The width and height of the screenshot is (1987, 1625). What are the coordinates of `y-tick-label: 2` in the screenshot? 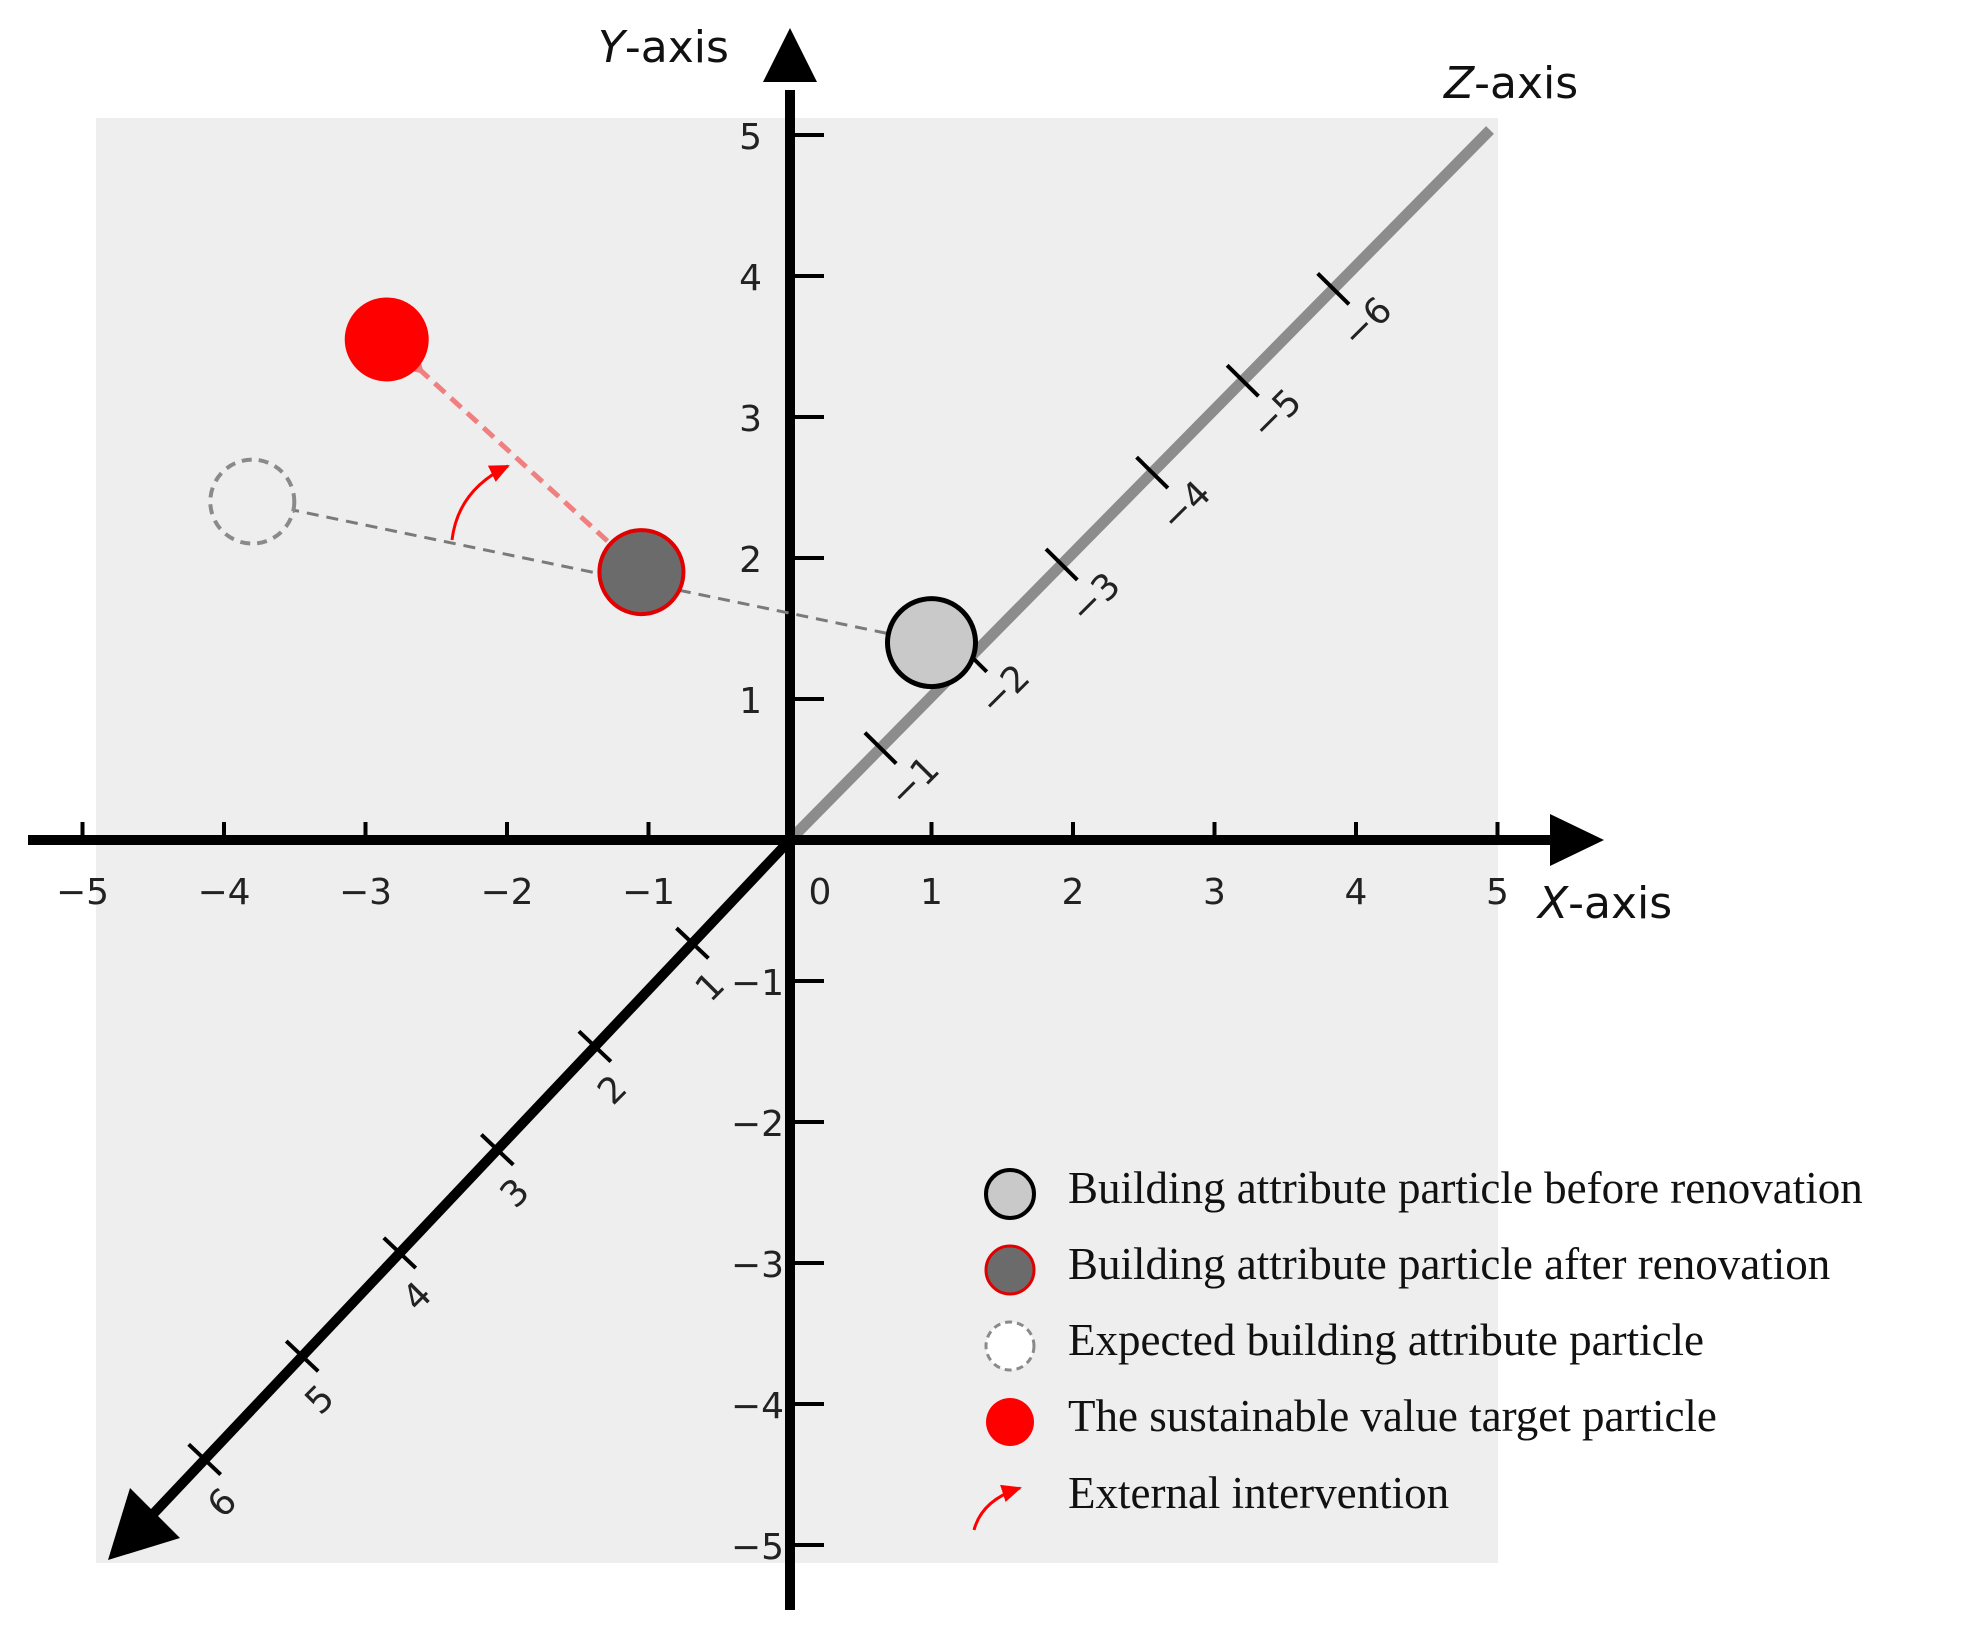 It's located at (750, 560).